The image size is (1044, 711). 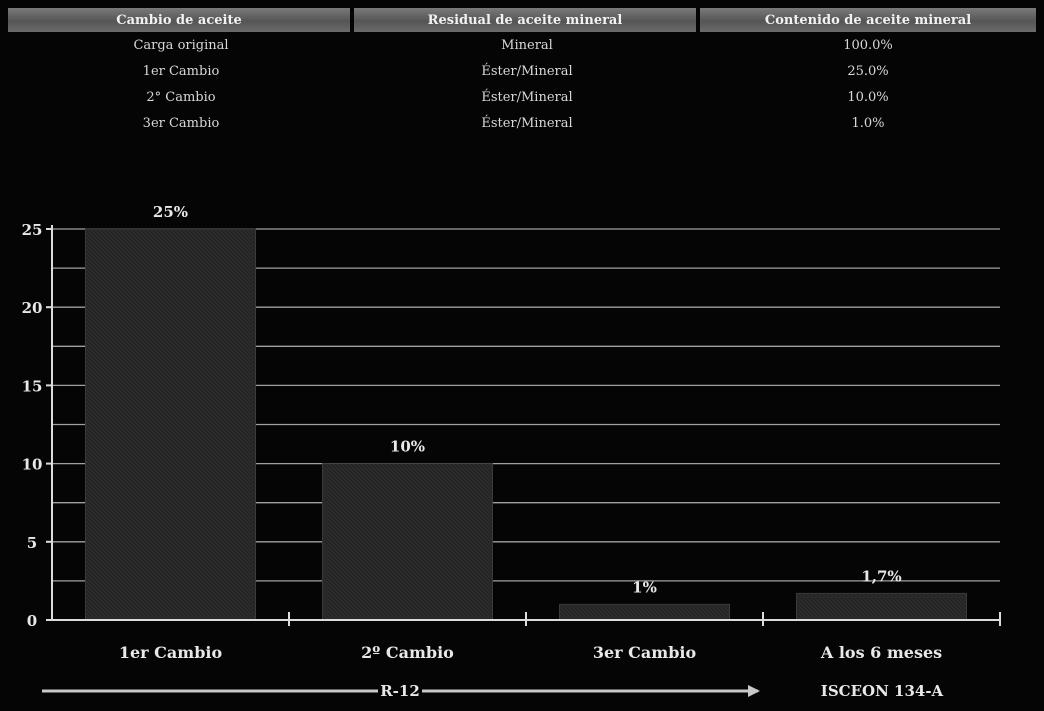 What do you see at coordinates (170, 212) in the screenshot?
I see `data-label: 25%` at bounding box center [170, 212].